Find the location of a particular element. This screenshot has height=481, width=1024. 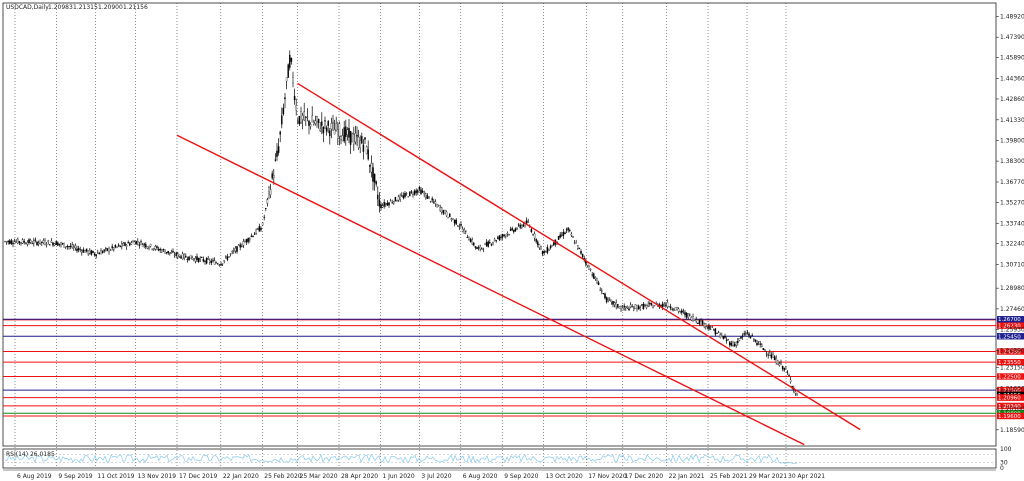

x-tick-label: 25 Feb 2020 is located at coordinates (283, 476).